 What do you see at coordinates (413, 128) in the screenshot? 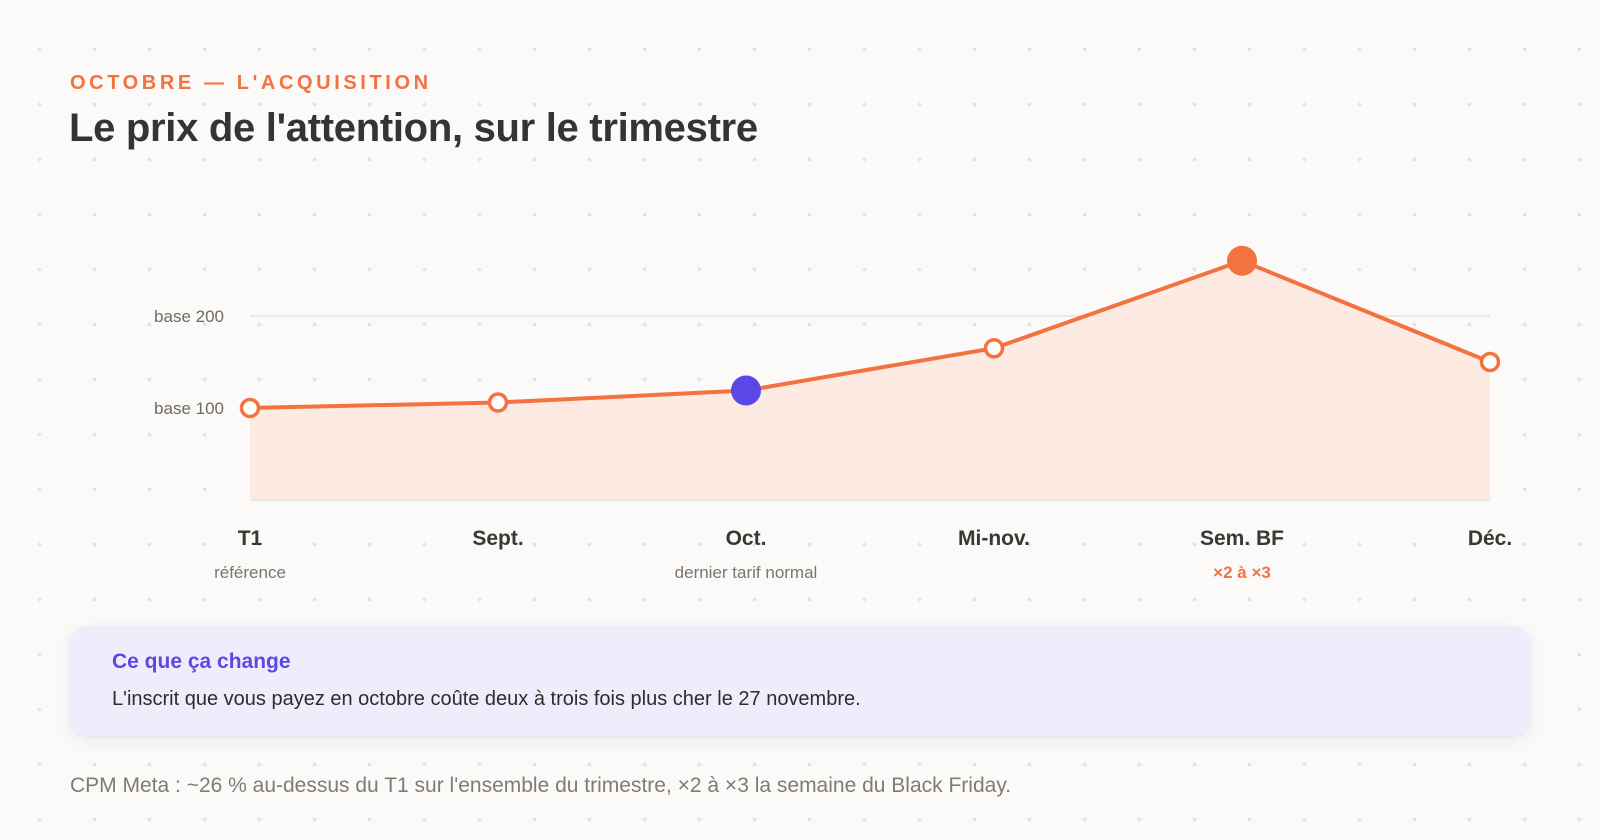
I see `page-title: Le prix de l'attention, sur le trimestre` at bounding box center [413, 128].